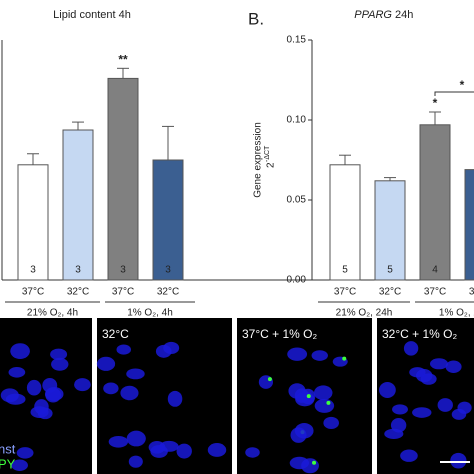 The height and width of the screenshot is (474, 474). What do you see at coordinates (435, 103) in the screenshot?
I see `significance: *` at bounding box center [435, 103].